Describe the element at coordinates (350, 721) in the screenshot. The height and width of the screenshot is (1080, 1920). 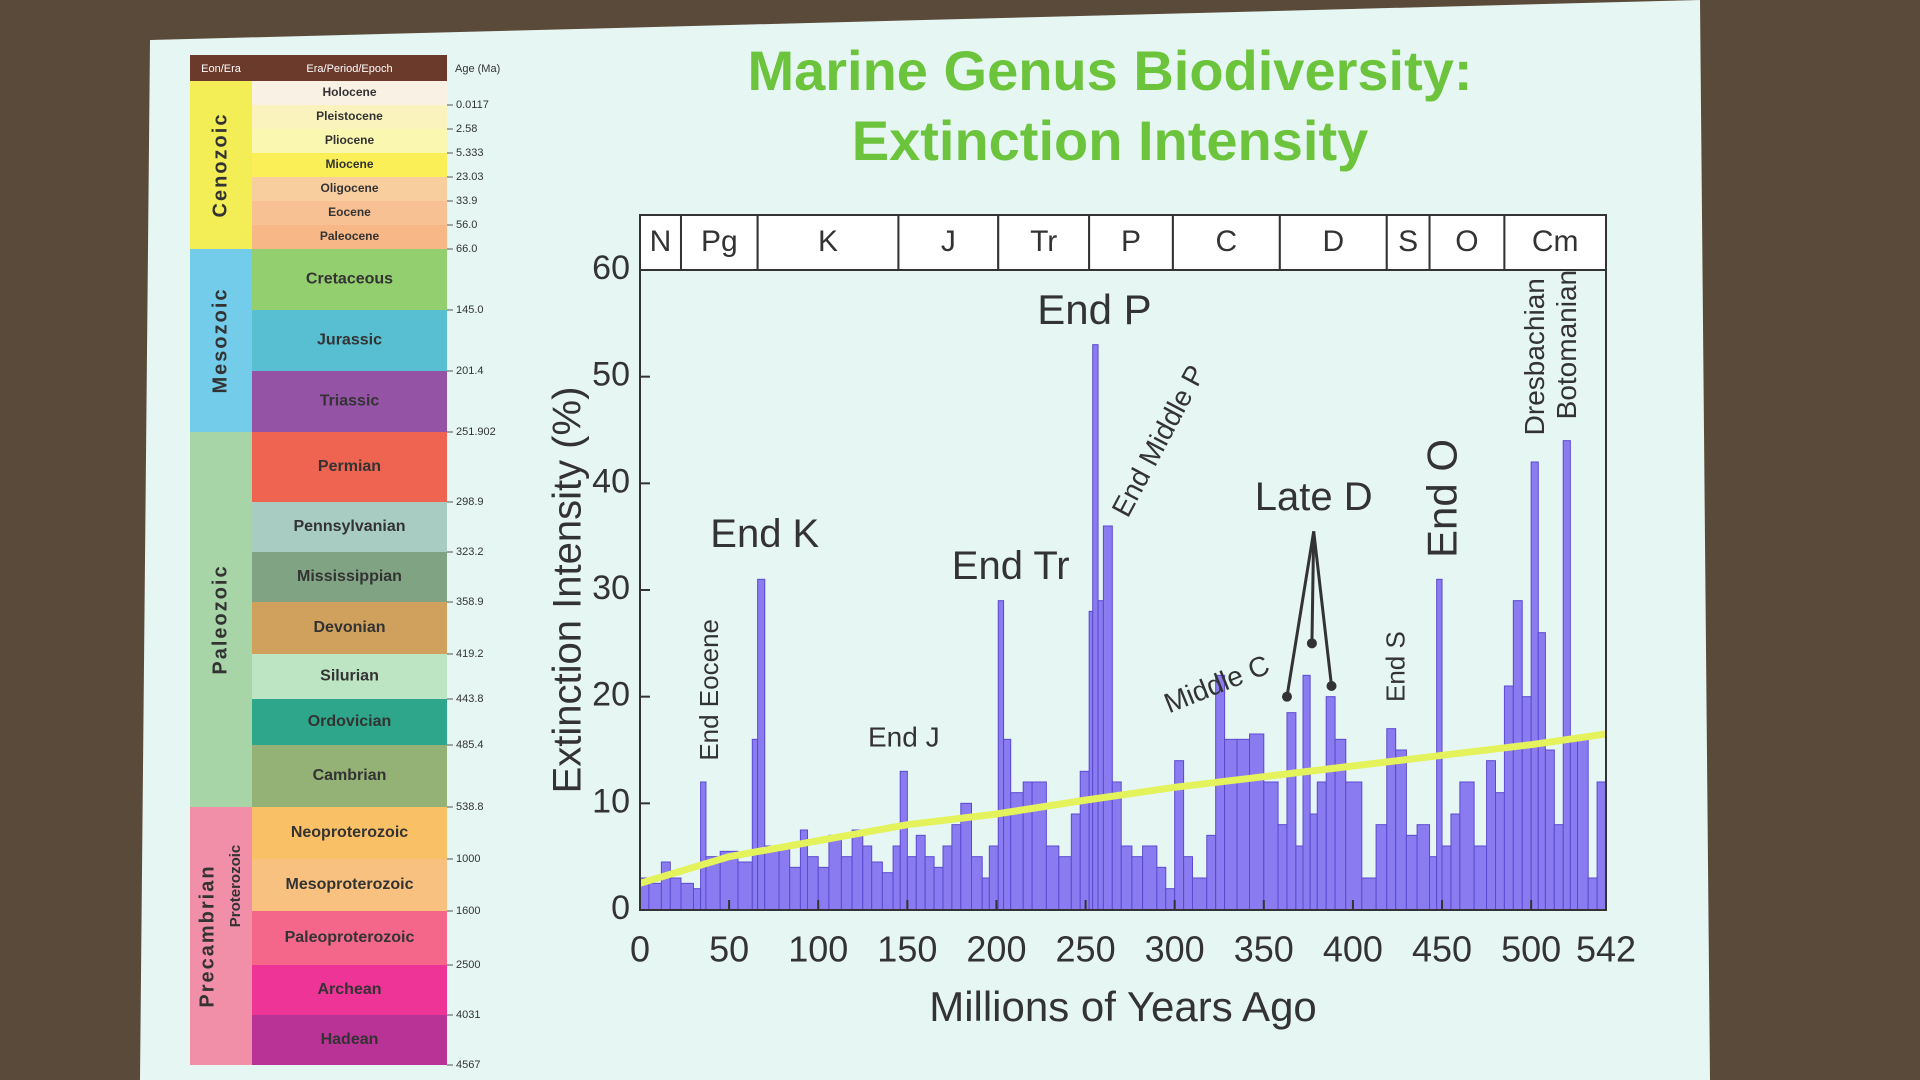
I see `period-label: Ordovician` at that location.